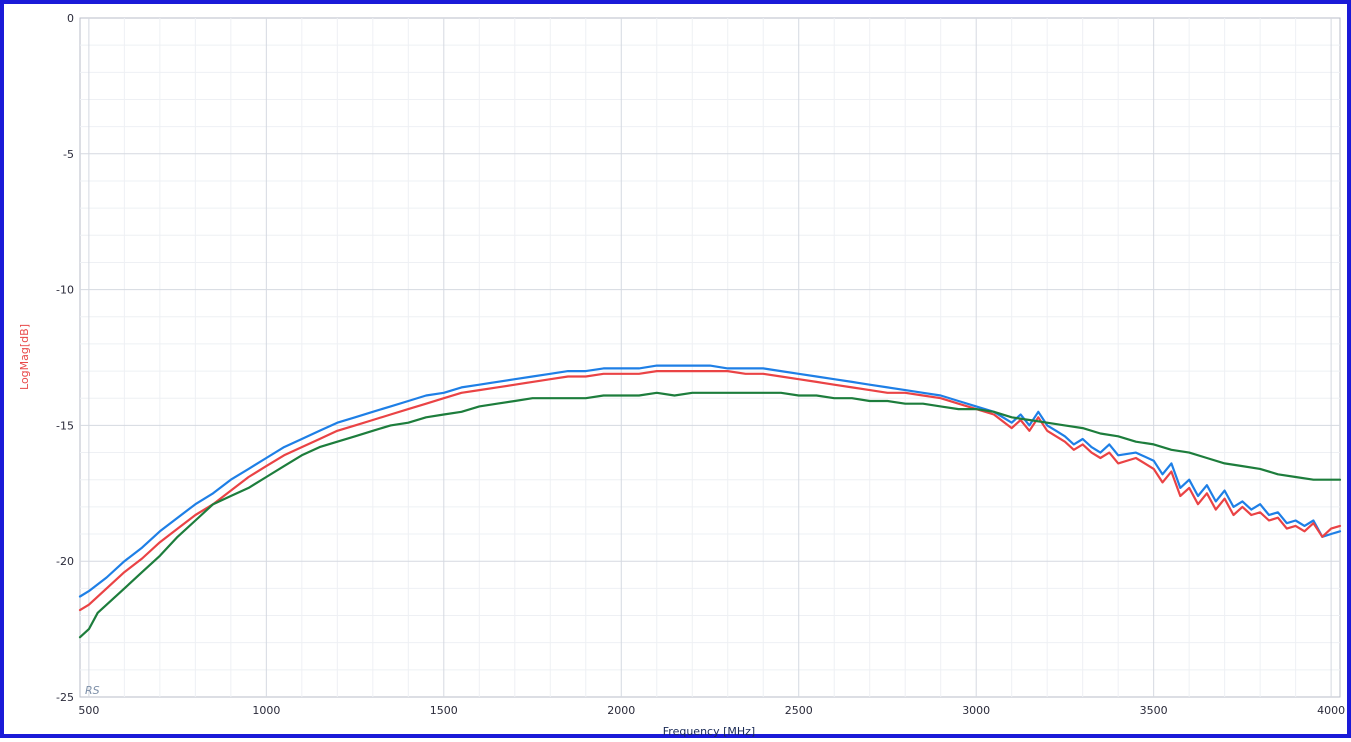 The height and width of the screenshot is (742, 1351). What do you see at coordinates (1154, 710) in the screenshot?
I see `x-tick-label: 3500` at bounding box center [1154, 710].